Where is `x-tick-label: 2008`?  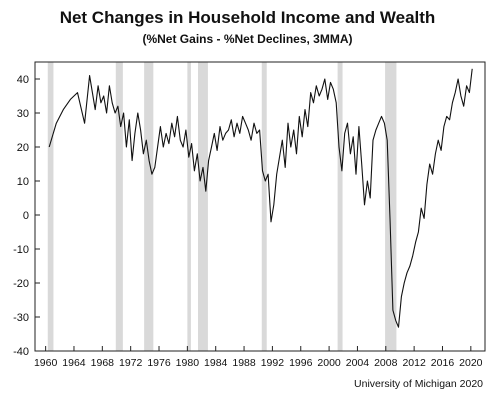
x-tick-label: 2008 is located at coordinates (386, 363).